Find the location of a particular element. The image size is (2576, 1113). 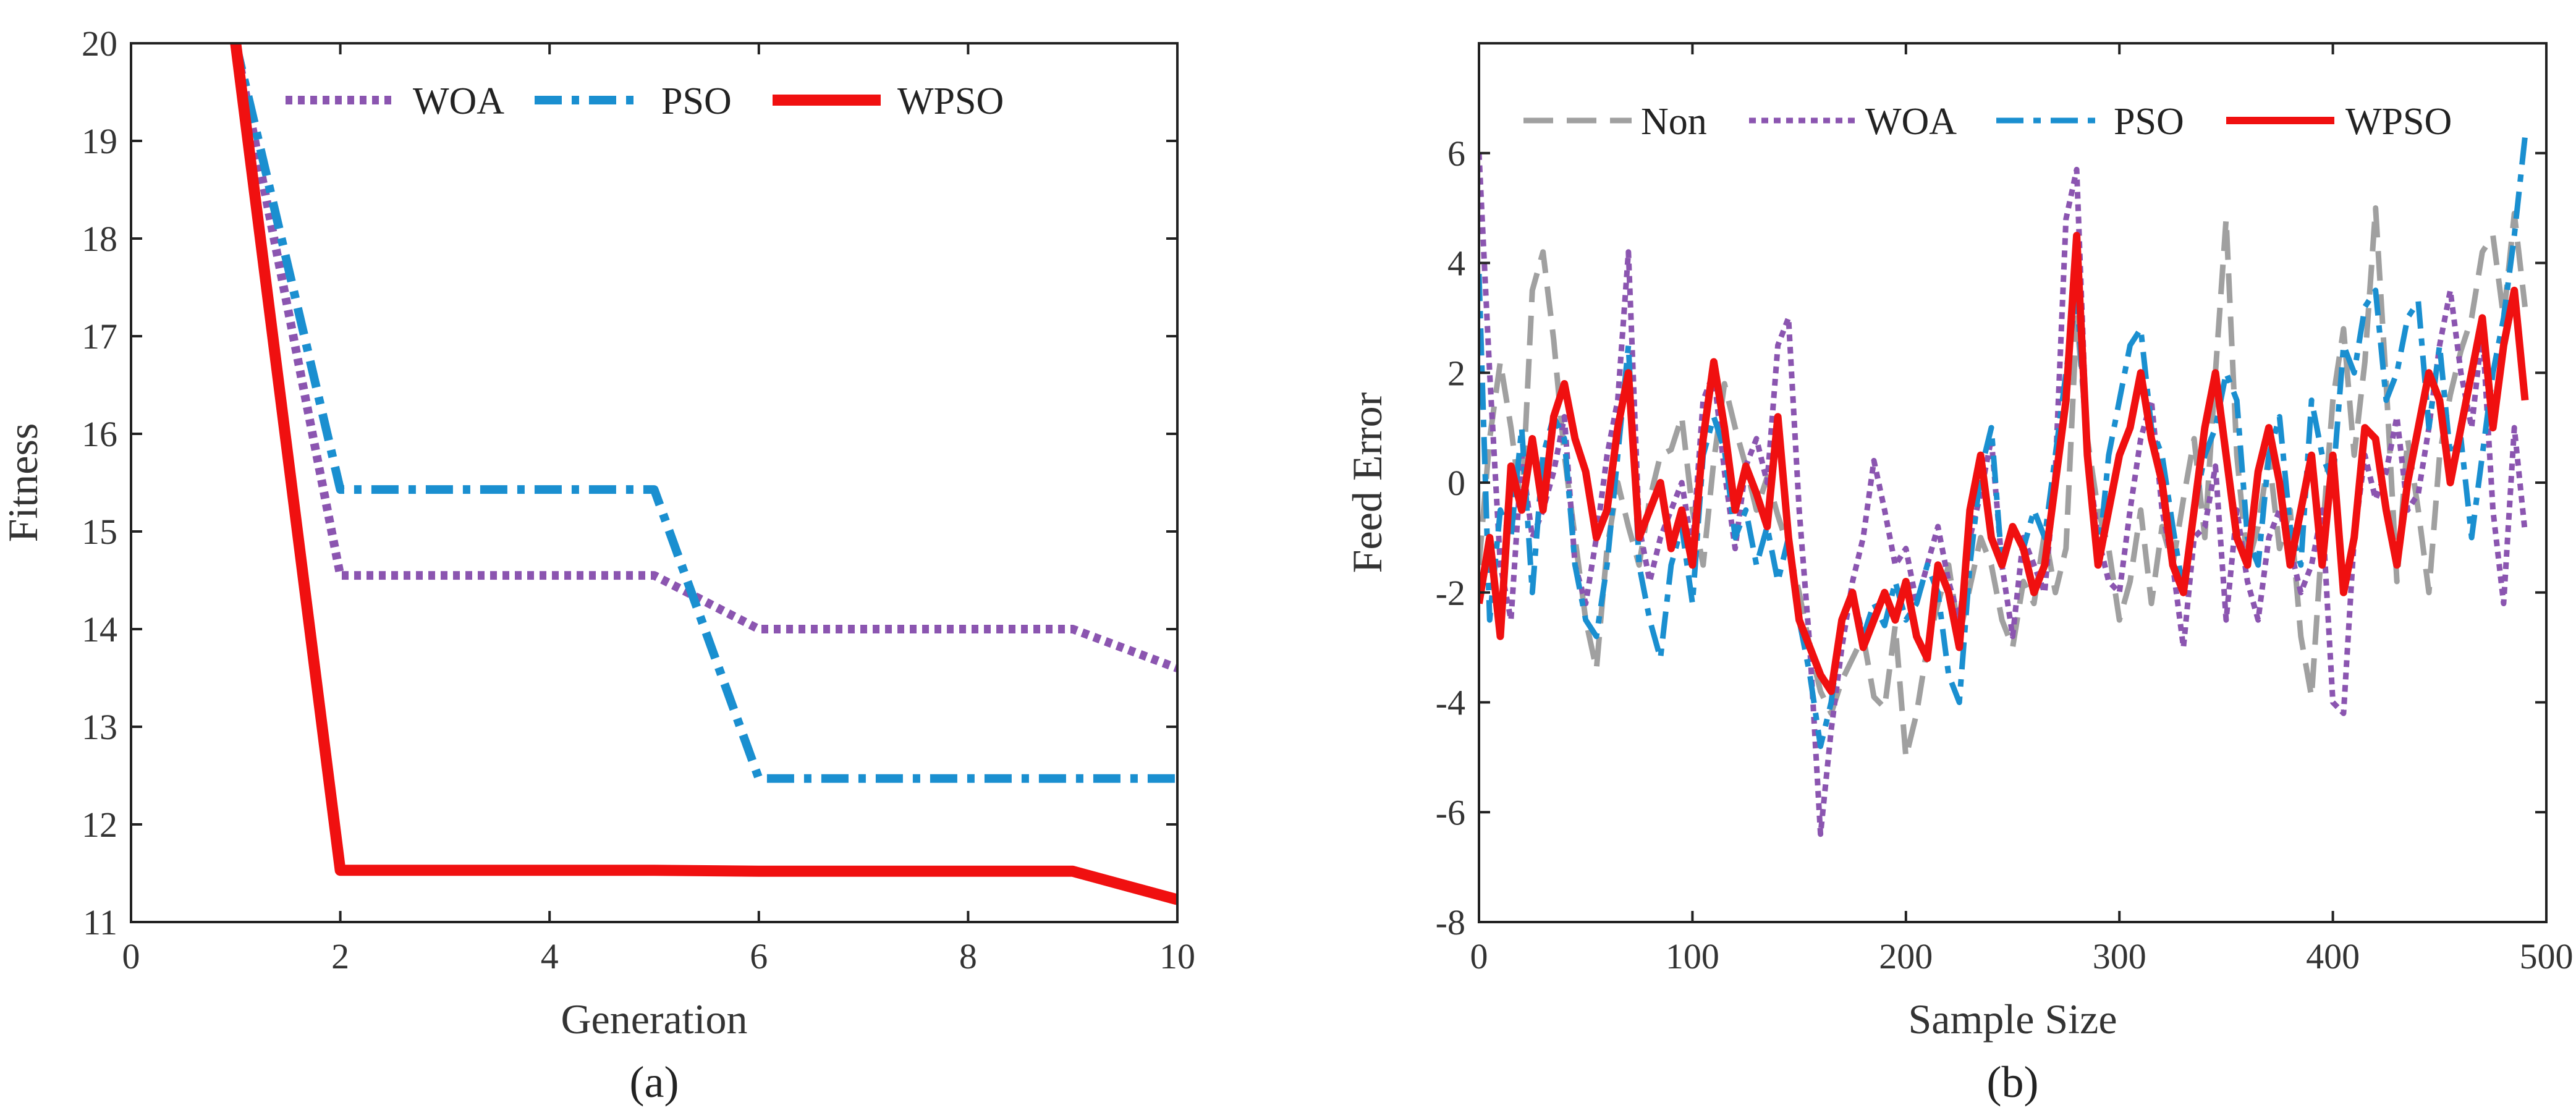

x-tick-label-b: 400 is located at coordinates (2333, 956).